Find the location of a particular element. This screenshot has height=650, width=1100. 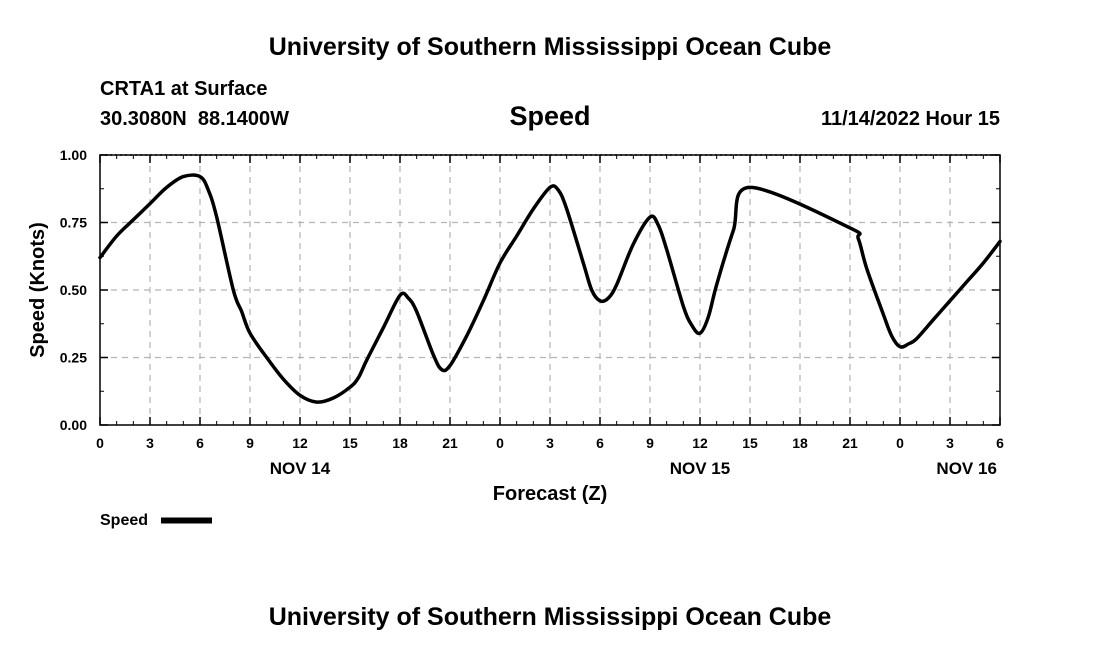

x-tick-labels: 0 3 6 9 12 15 18 21 0 3 6 9 12 15 18 21 0 3 6 is located at coordinates (550, 443).